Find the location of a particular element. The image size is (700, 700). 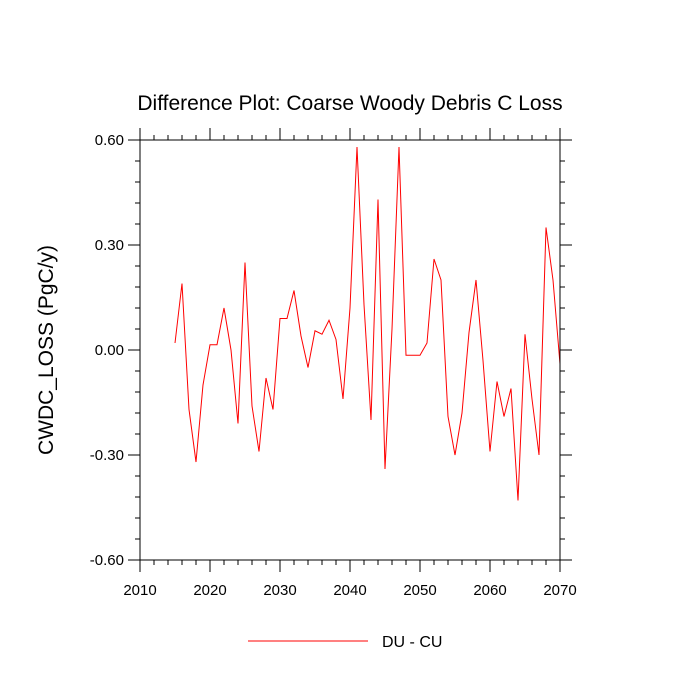

y-tick-label: -0.30 is located at coordinates (107, 455).